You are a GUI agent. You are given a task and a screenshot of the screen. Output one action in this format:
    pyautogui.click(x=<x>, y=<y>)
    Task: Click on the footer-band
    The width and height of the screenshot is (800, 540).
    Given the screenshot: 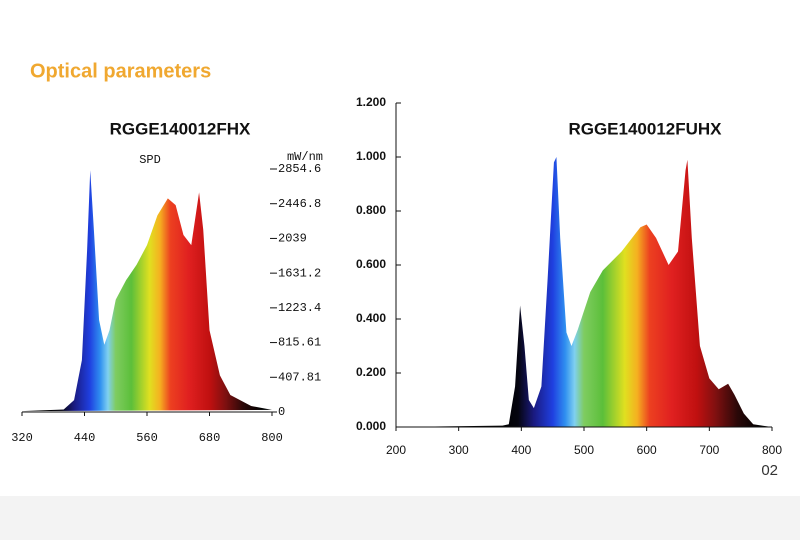 What is the action you would take?
    pyautogui.click(x=400, y=518)
    